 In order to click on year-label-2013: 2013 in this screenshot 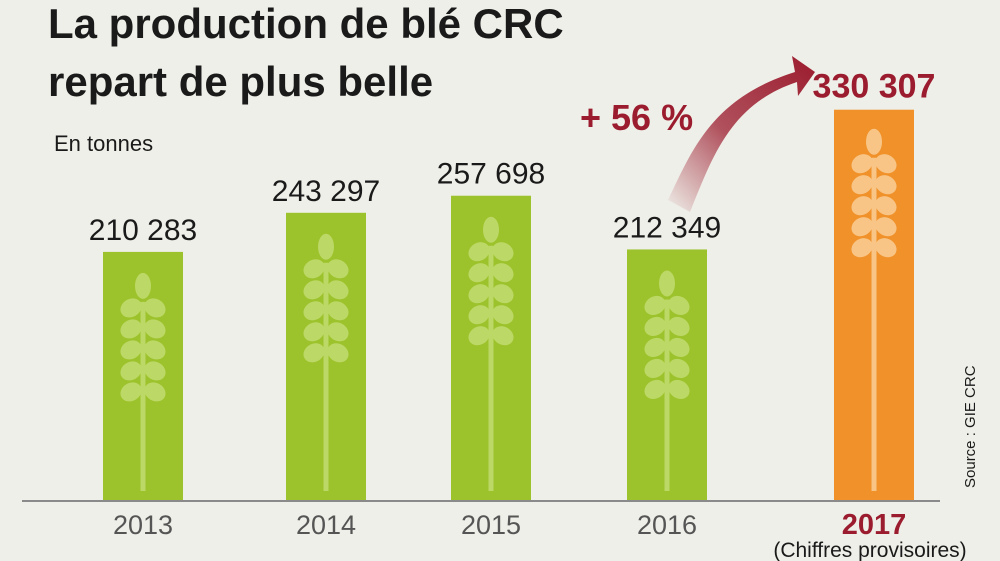, I will do `click(143, 525)`.